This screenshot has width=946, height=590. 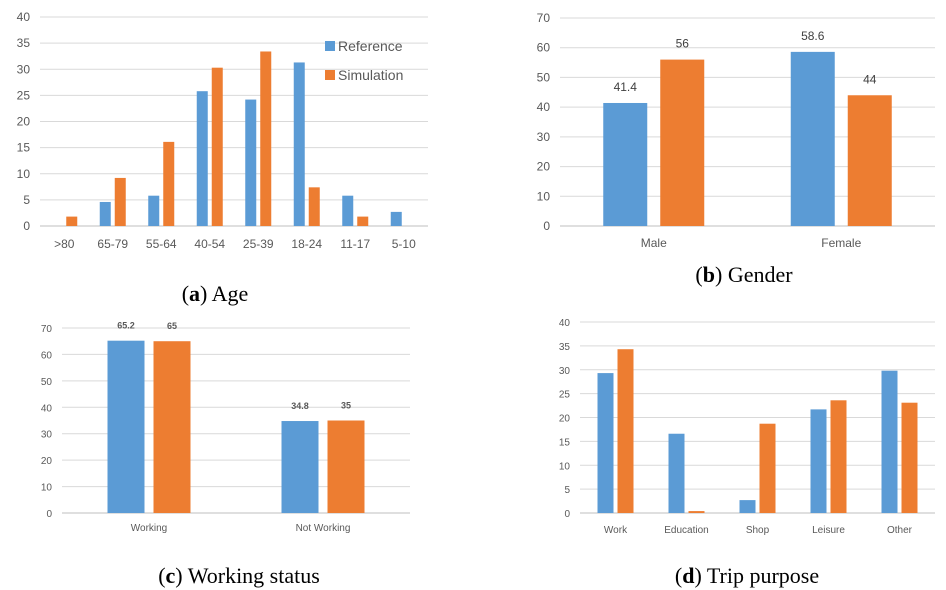 I want to click on x-tick-label: Working, so click(x=149, y=528).